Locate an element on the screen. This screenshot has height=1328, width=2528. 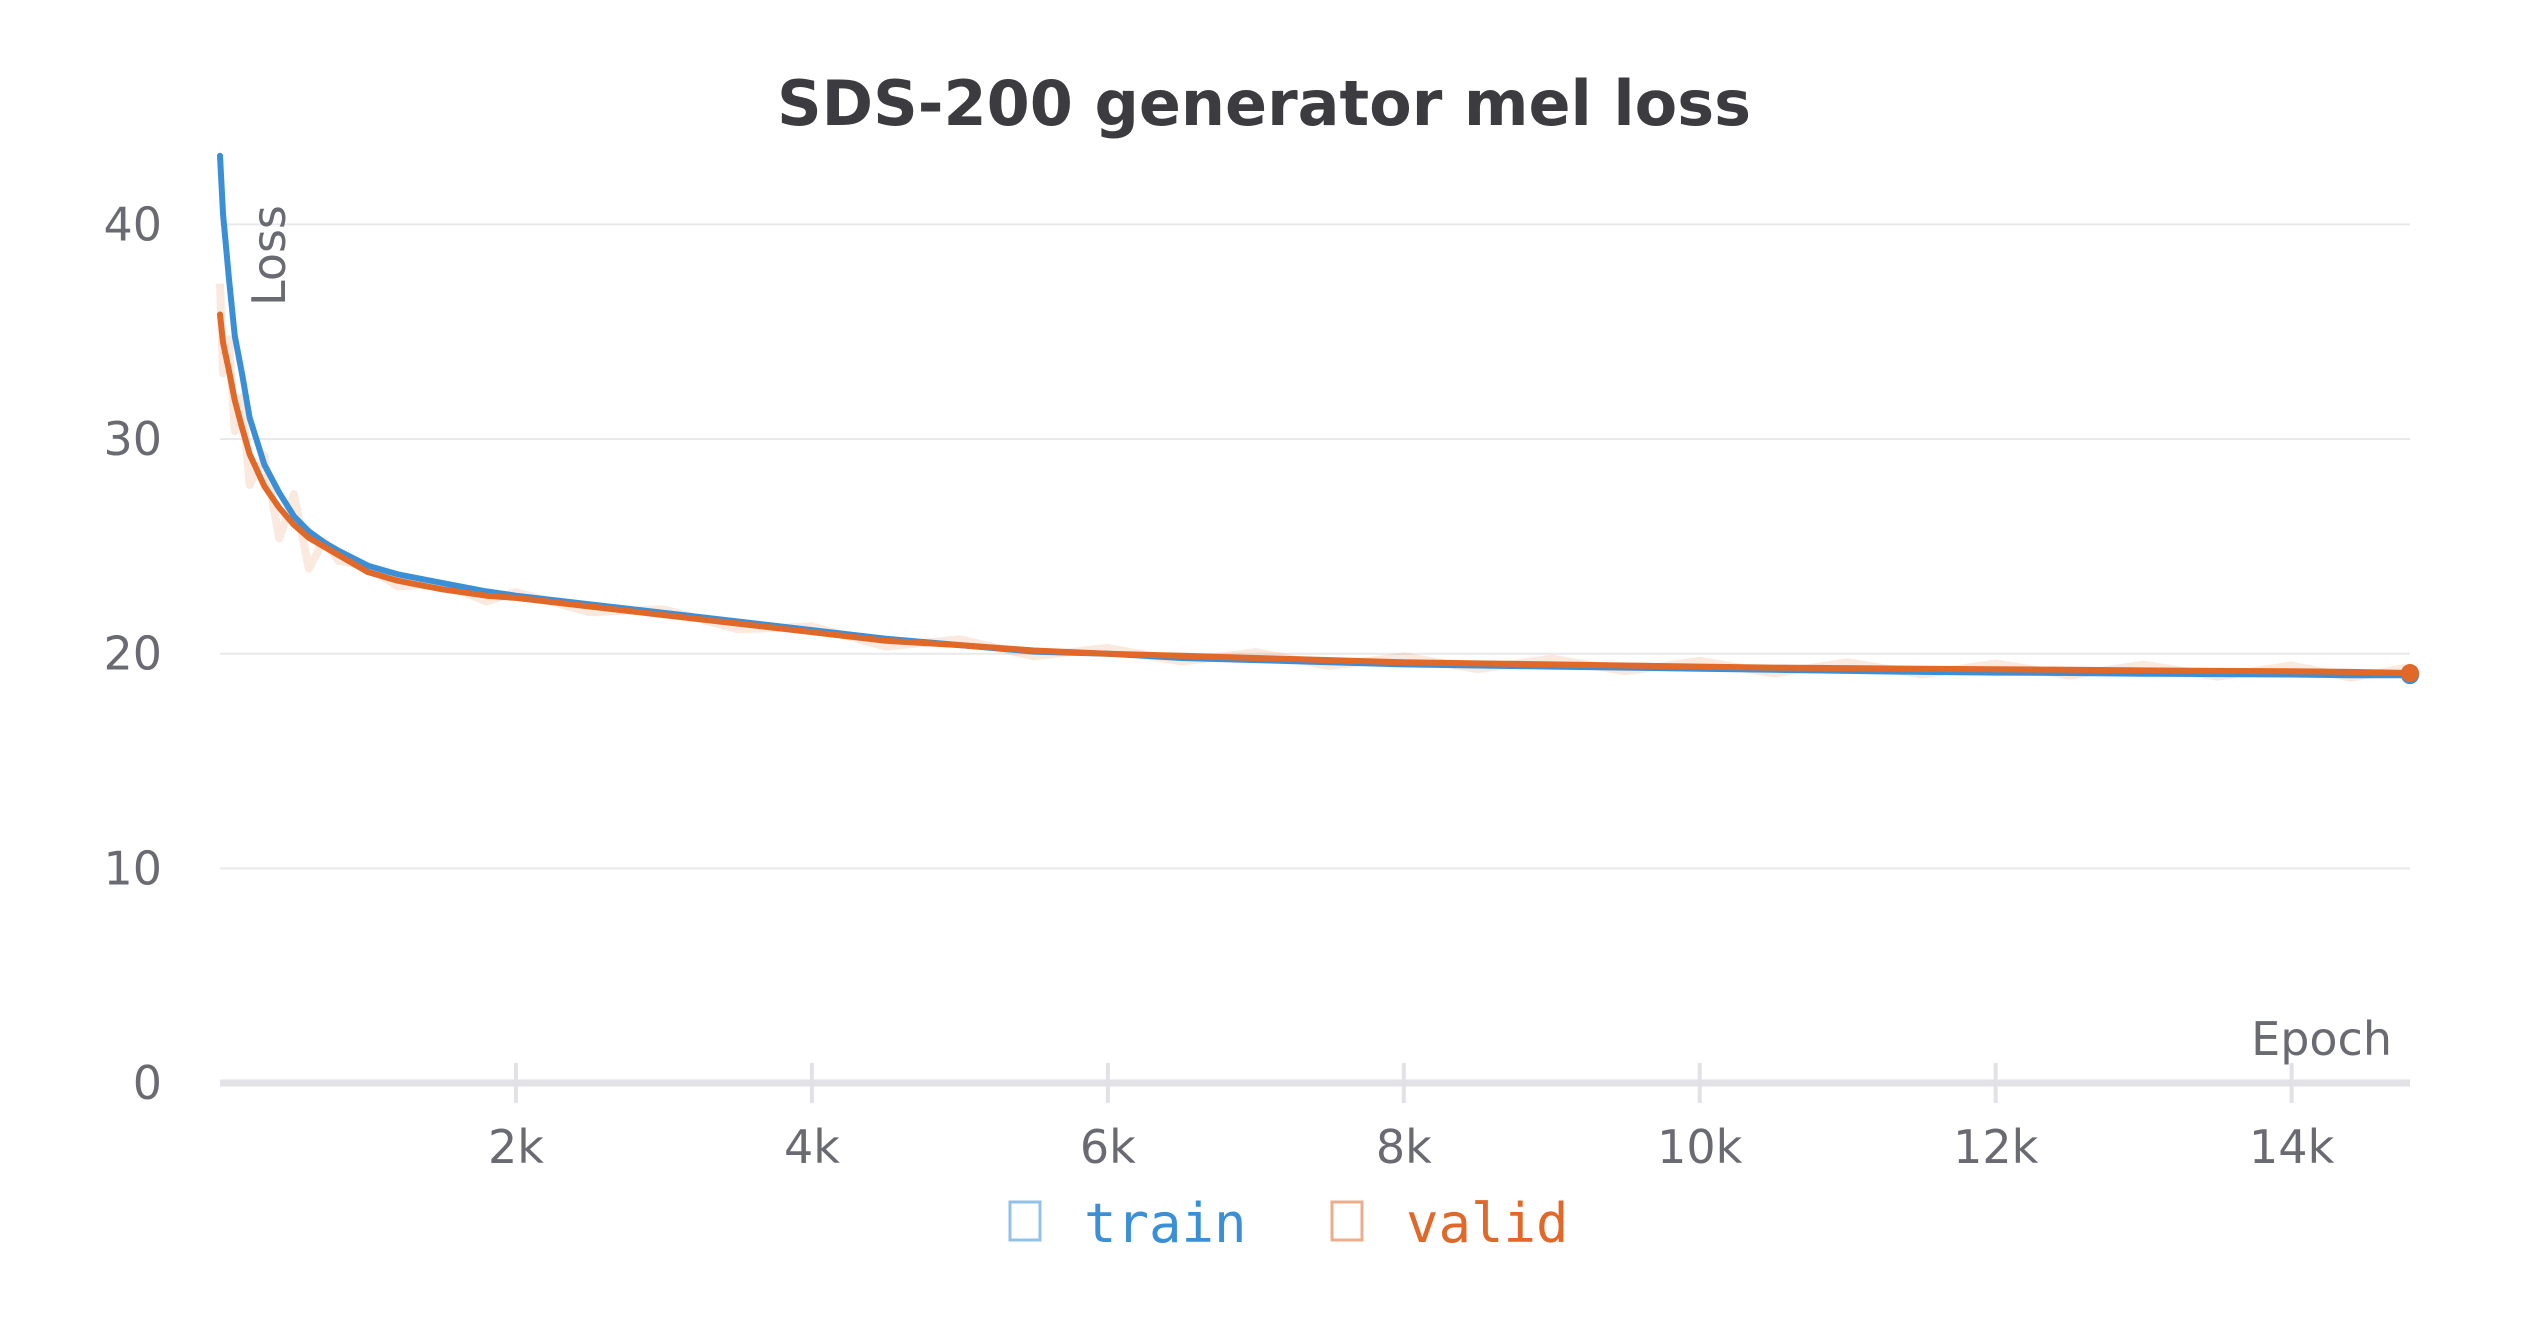
legend-label-train: train is located at coordinates (1165, 1223).